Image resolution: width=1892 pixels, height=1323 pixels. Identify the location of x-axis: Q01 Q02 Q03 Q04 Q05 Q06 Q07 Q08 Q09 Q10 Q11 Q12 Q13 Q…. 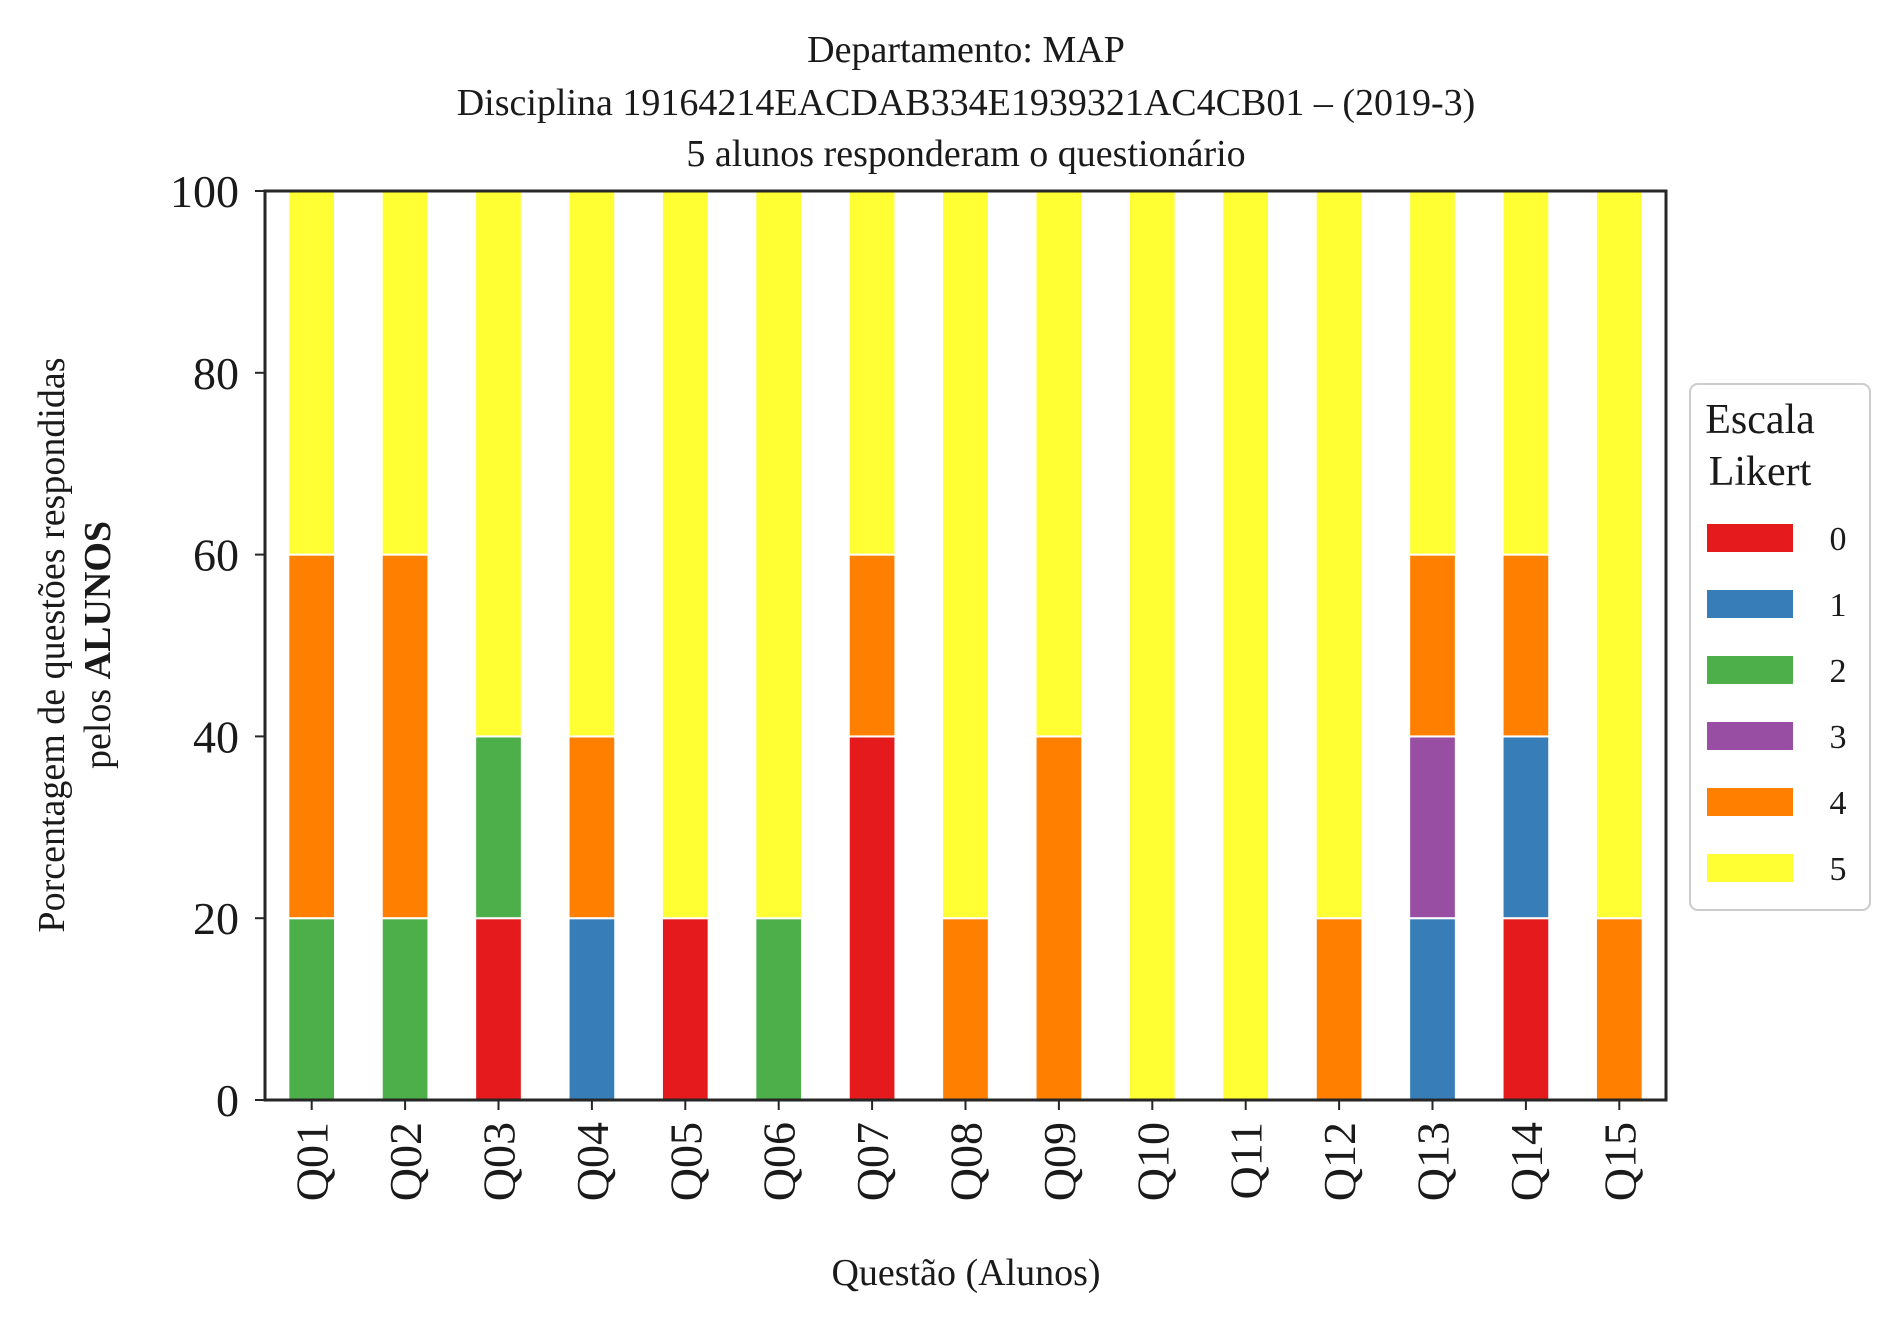
(966, 1150).